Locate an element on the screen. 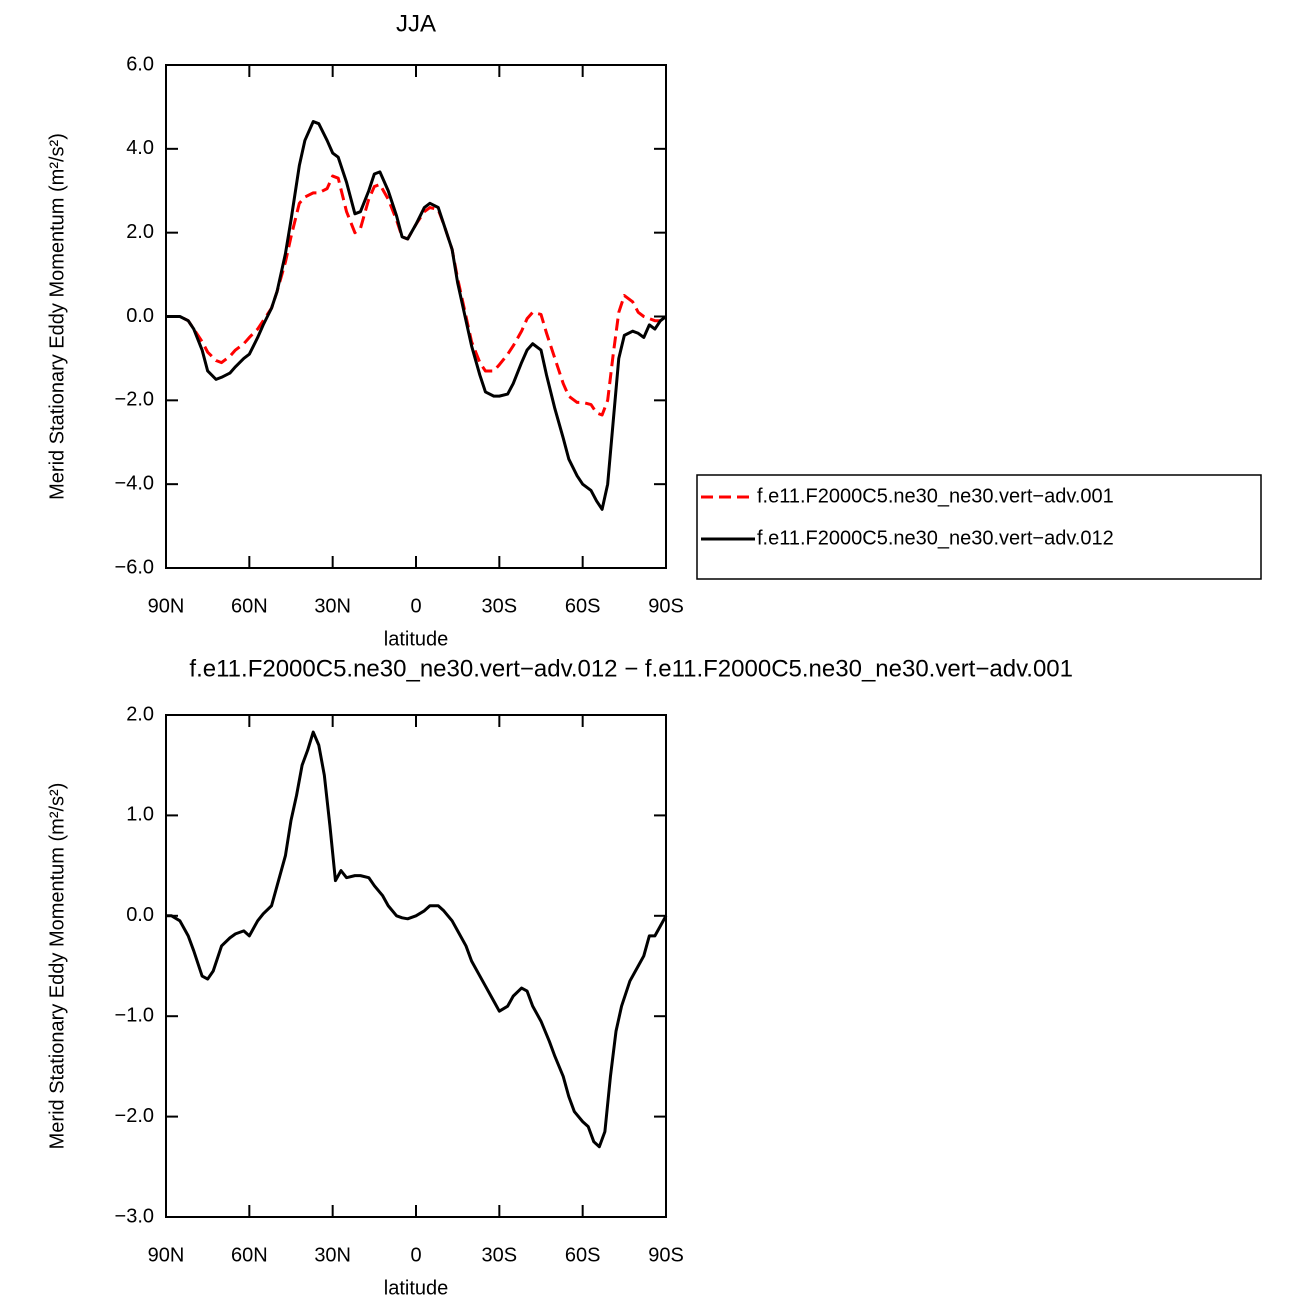 This screenshot has width=1306, height=1308. y-tick-label: 6.0 is located at coordinates (140, 64).